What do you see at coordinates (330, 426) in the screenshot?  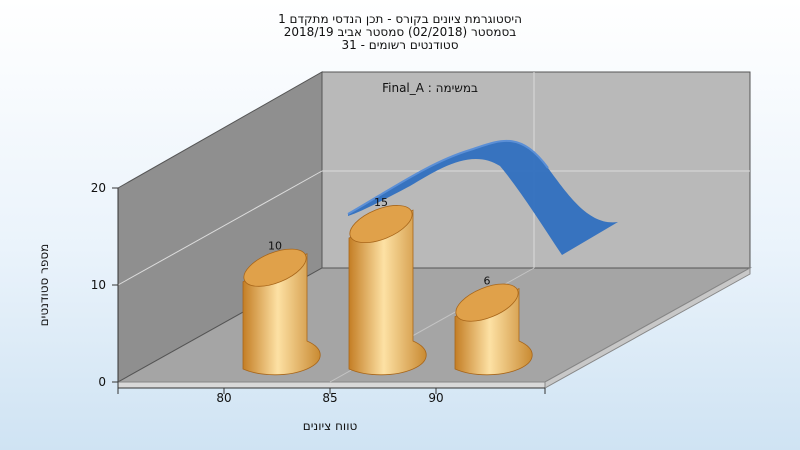 I see `x-axis-title: טווח ציונים` at bounding box center [330, 426].